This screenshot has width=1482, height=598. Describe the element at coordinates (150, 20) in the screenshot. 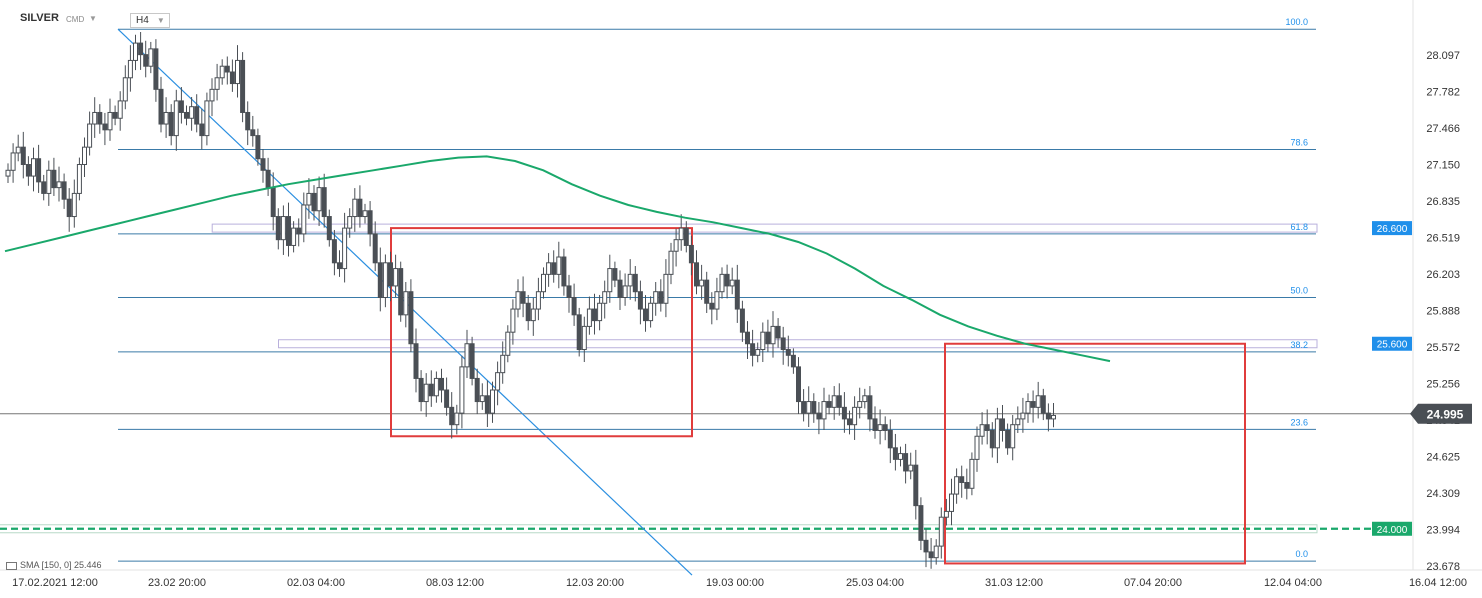

I see `timeframe-select: H4 ▼` at that location.